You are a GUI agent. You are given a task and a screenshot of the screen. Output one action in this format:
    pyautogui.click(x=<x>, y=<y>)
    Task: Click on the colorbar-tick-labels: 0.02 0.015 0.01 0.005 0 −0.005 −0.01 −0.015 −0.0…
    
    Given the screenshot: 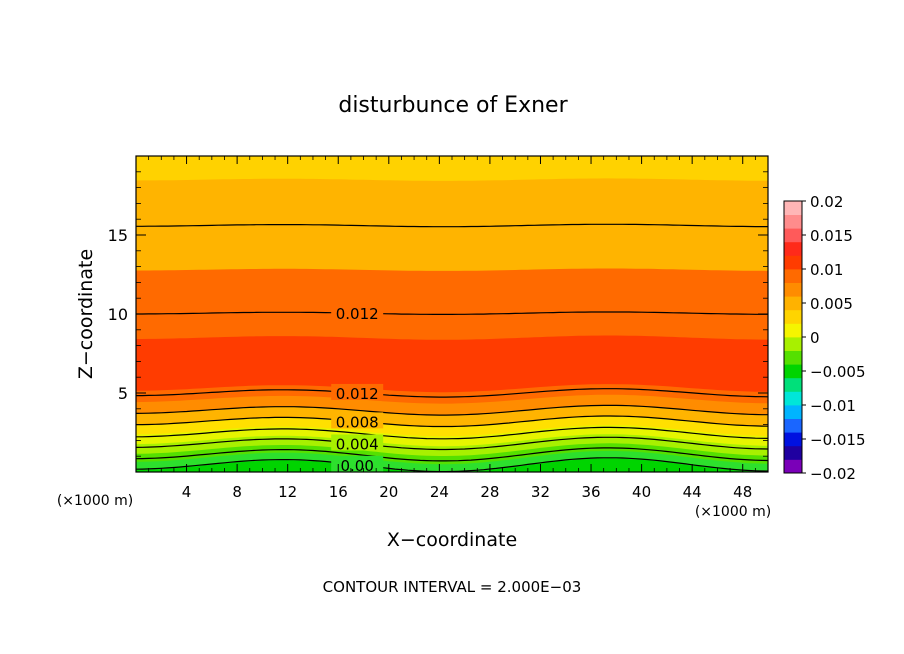 What is the action you would take?
    pyautogui.click(x=834, y=338)
    